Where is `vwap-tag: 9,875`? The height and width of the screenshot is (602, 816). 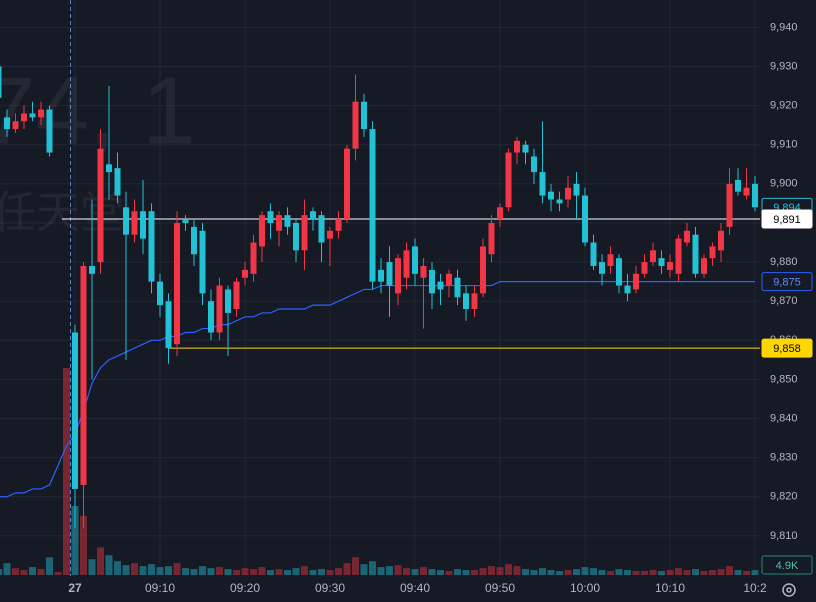 vwap-tag: 9,875 is located at coordinates (787, 283).